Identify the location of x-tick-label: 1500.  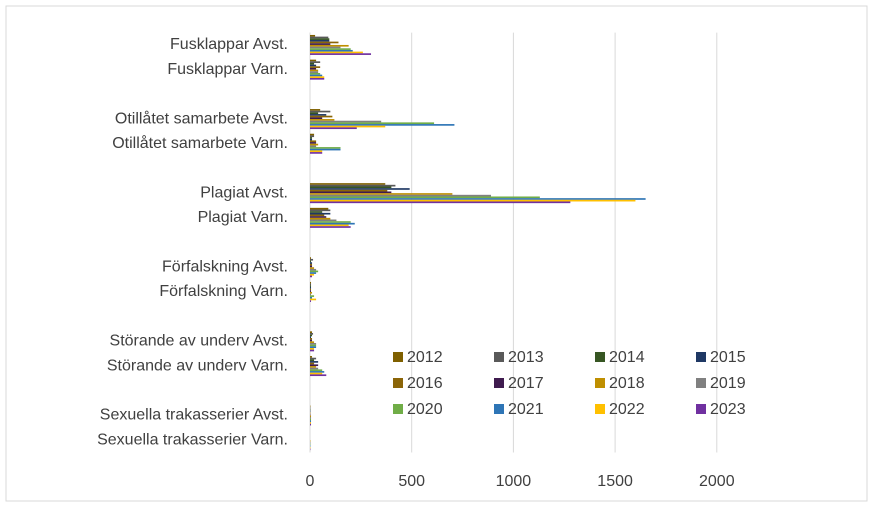
(615, 481).